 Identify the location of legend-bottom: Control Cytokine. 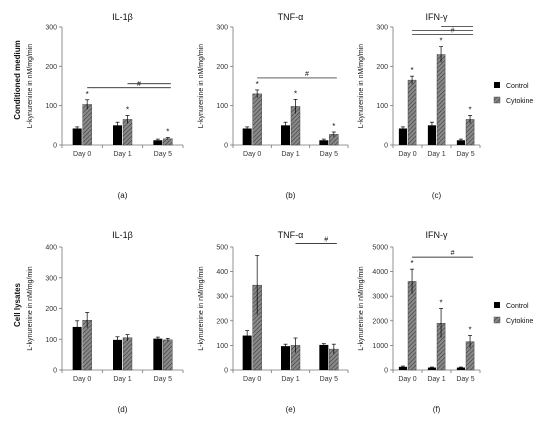
(513, 313).